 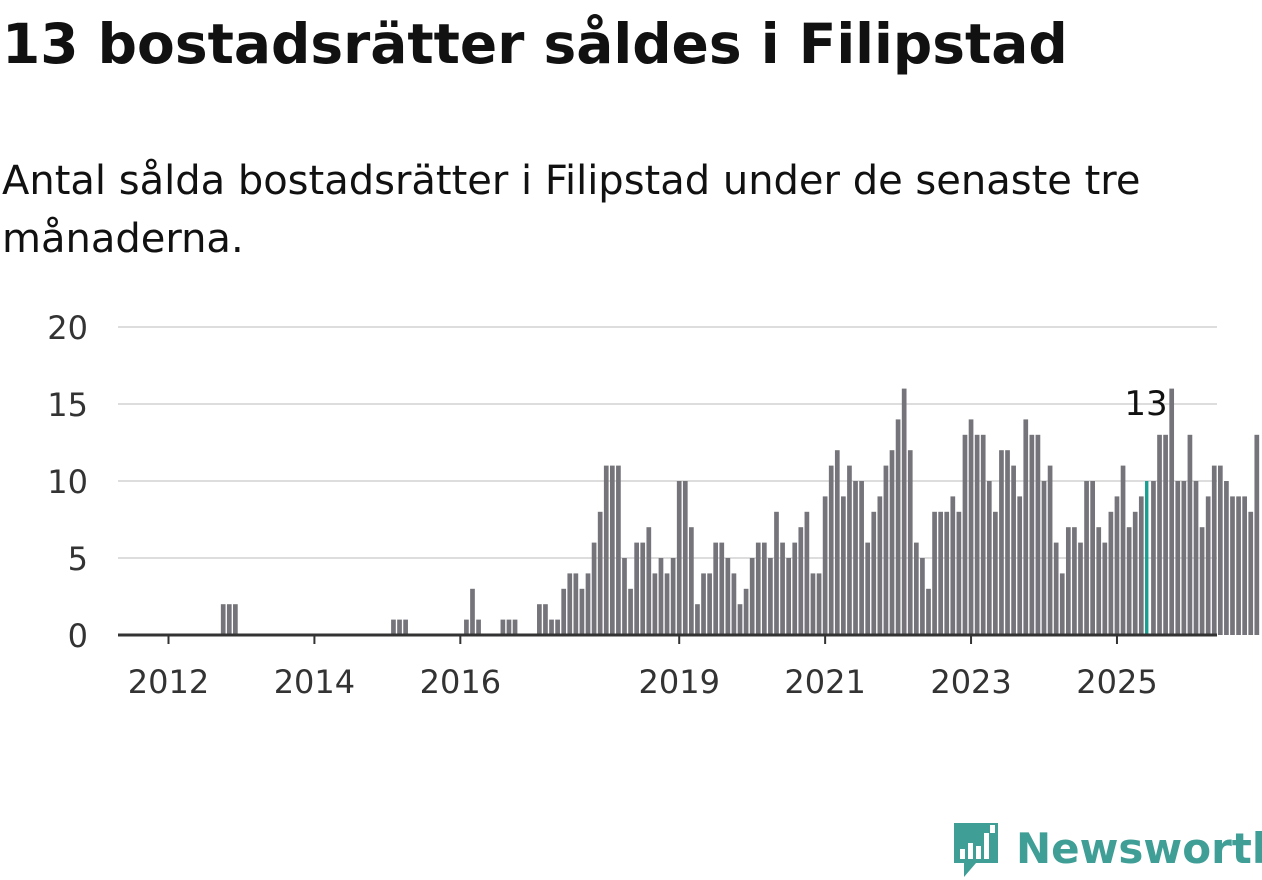 I want to click on x-tick-label: 2023, so click(x=970, y=682).